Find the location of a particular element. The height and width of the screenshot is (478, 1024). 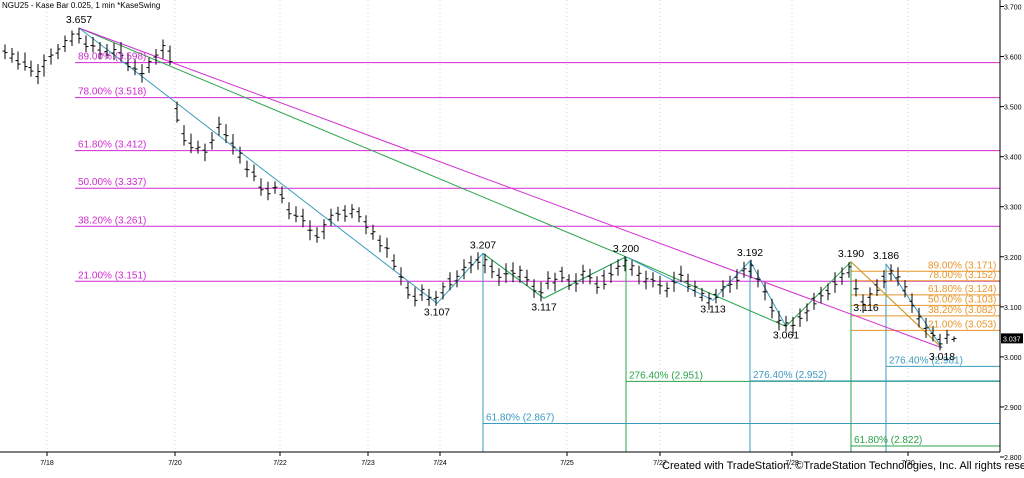

y-tick-label: 3.600 is located at coordinates (1013, 58).